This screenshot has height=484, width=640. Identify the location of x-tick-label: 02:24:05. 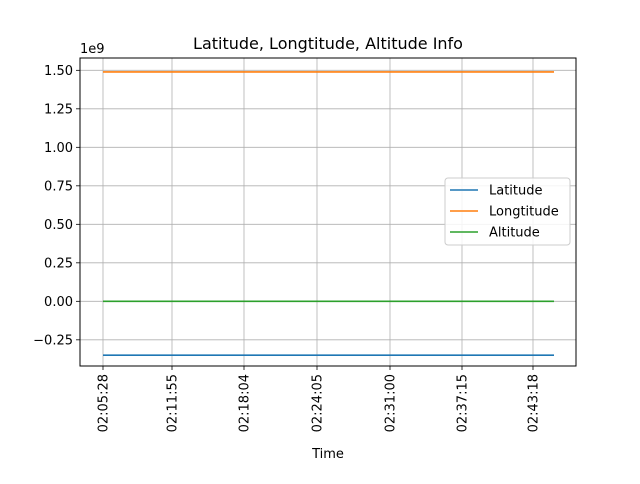
(318, 403).